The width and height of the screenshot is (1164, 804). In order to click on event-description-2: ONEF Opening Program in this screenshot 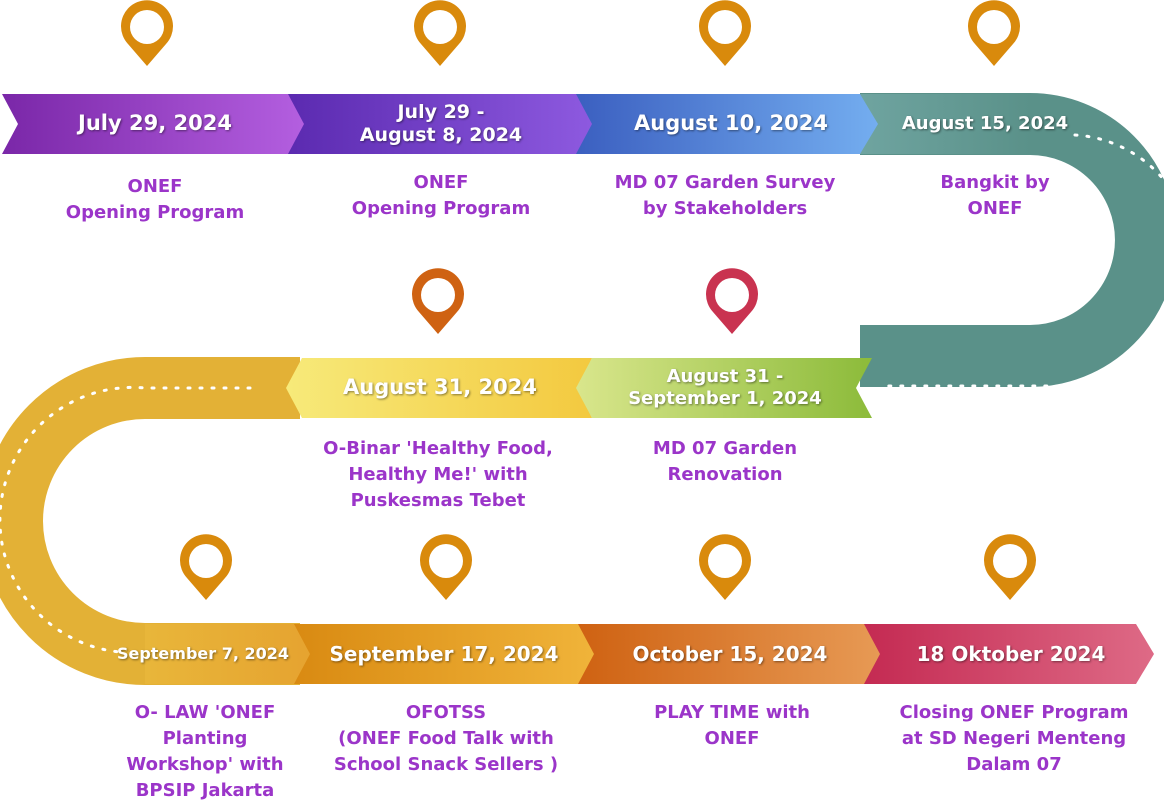, I will do `click(441, 195)`.